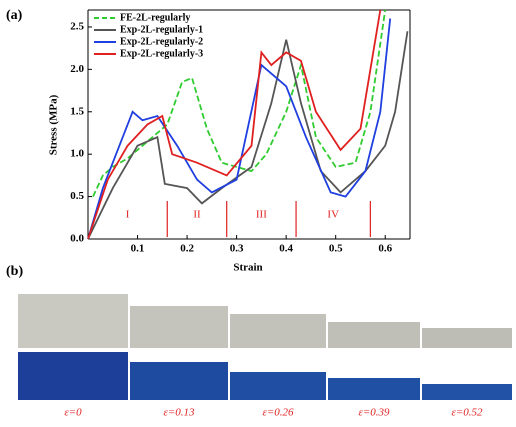 The height and width of the screenshot is (427, 516). What do you see at coordinates (138, 249) in the screenshot?
I see `x-tick-label: 0.1` at bounding box center [138, 249].